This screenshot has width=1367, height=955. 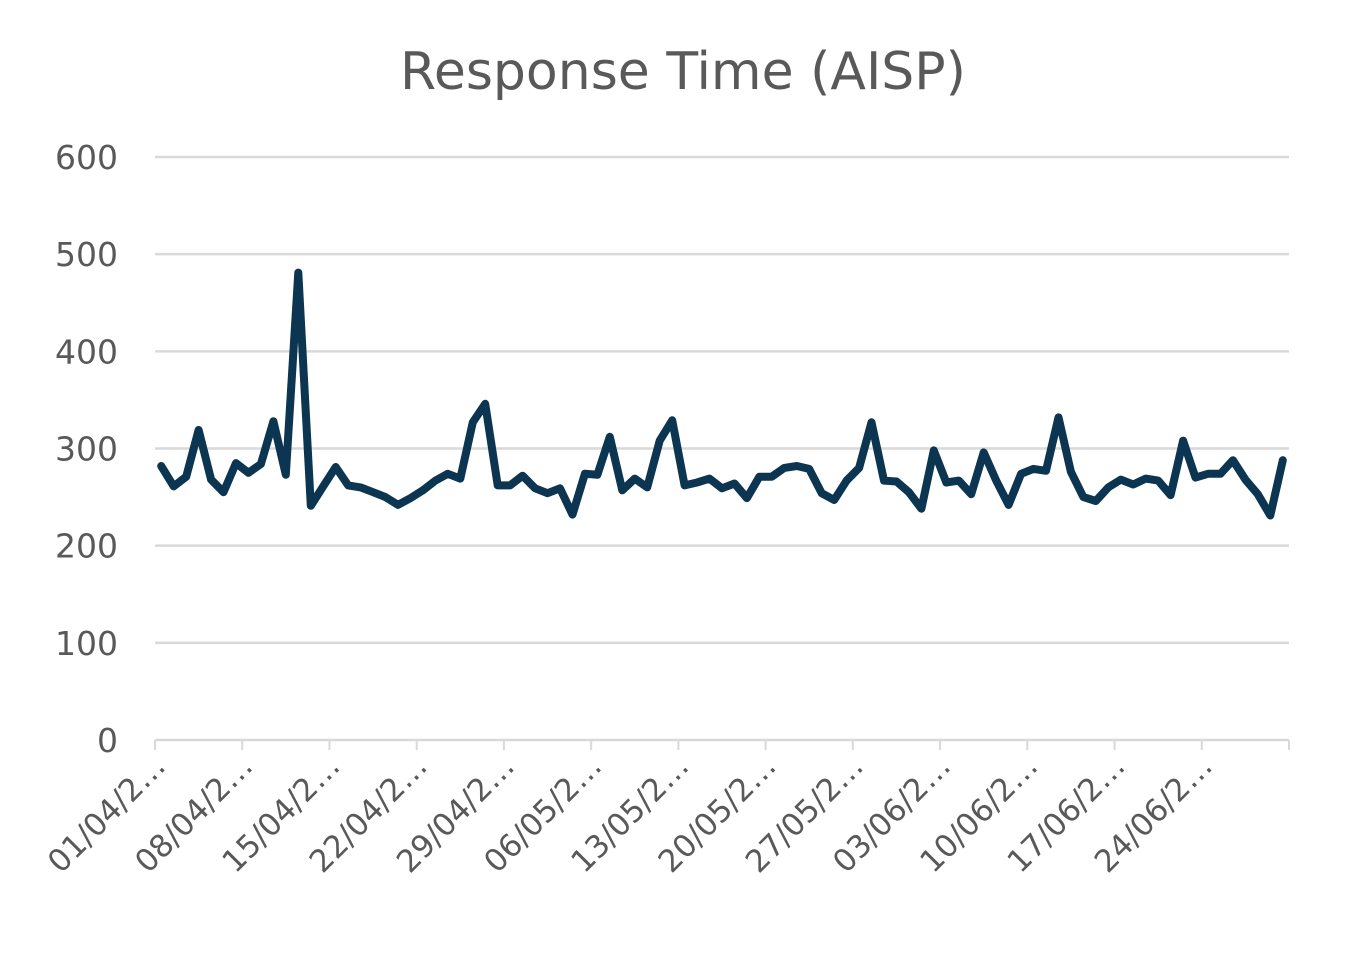 I want to click on y-axis-tick-labels: 0 100 200 300 400 500 600, so click(x=86, y=449).